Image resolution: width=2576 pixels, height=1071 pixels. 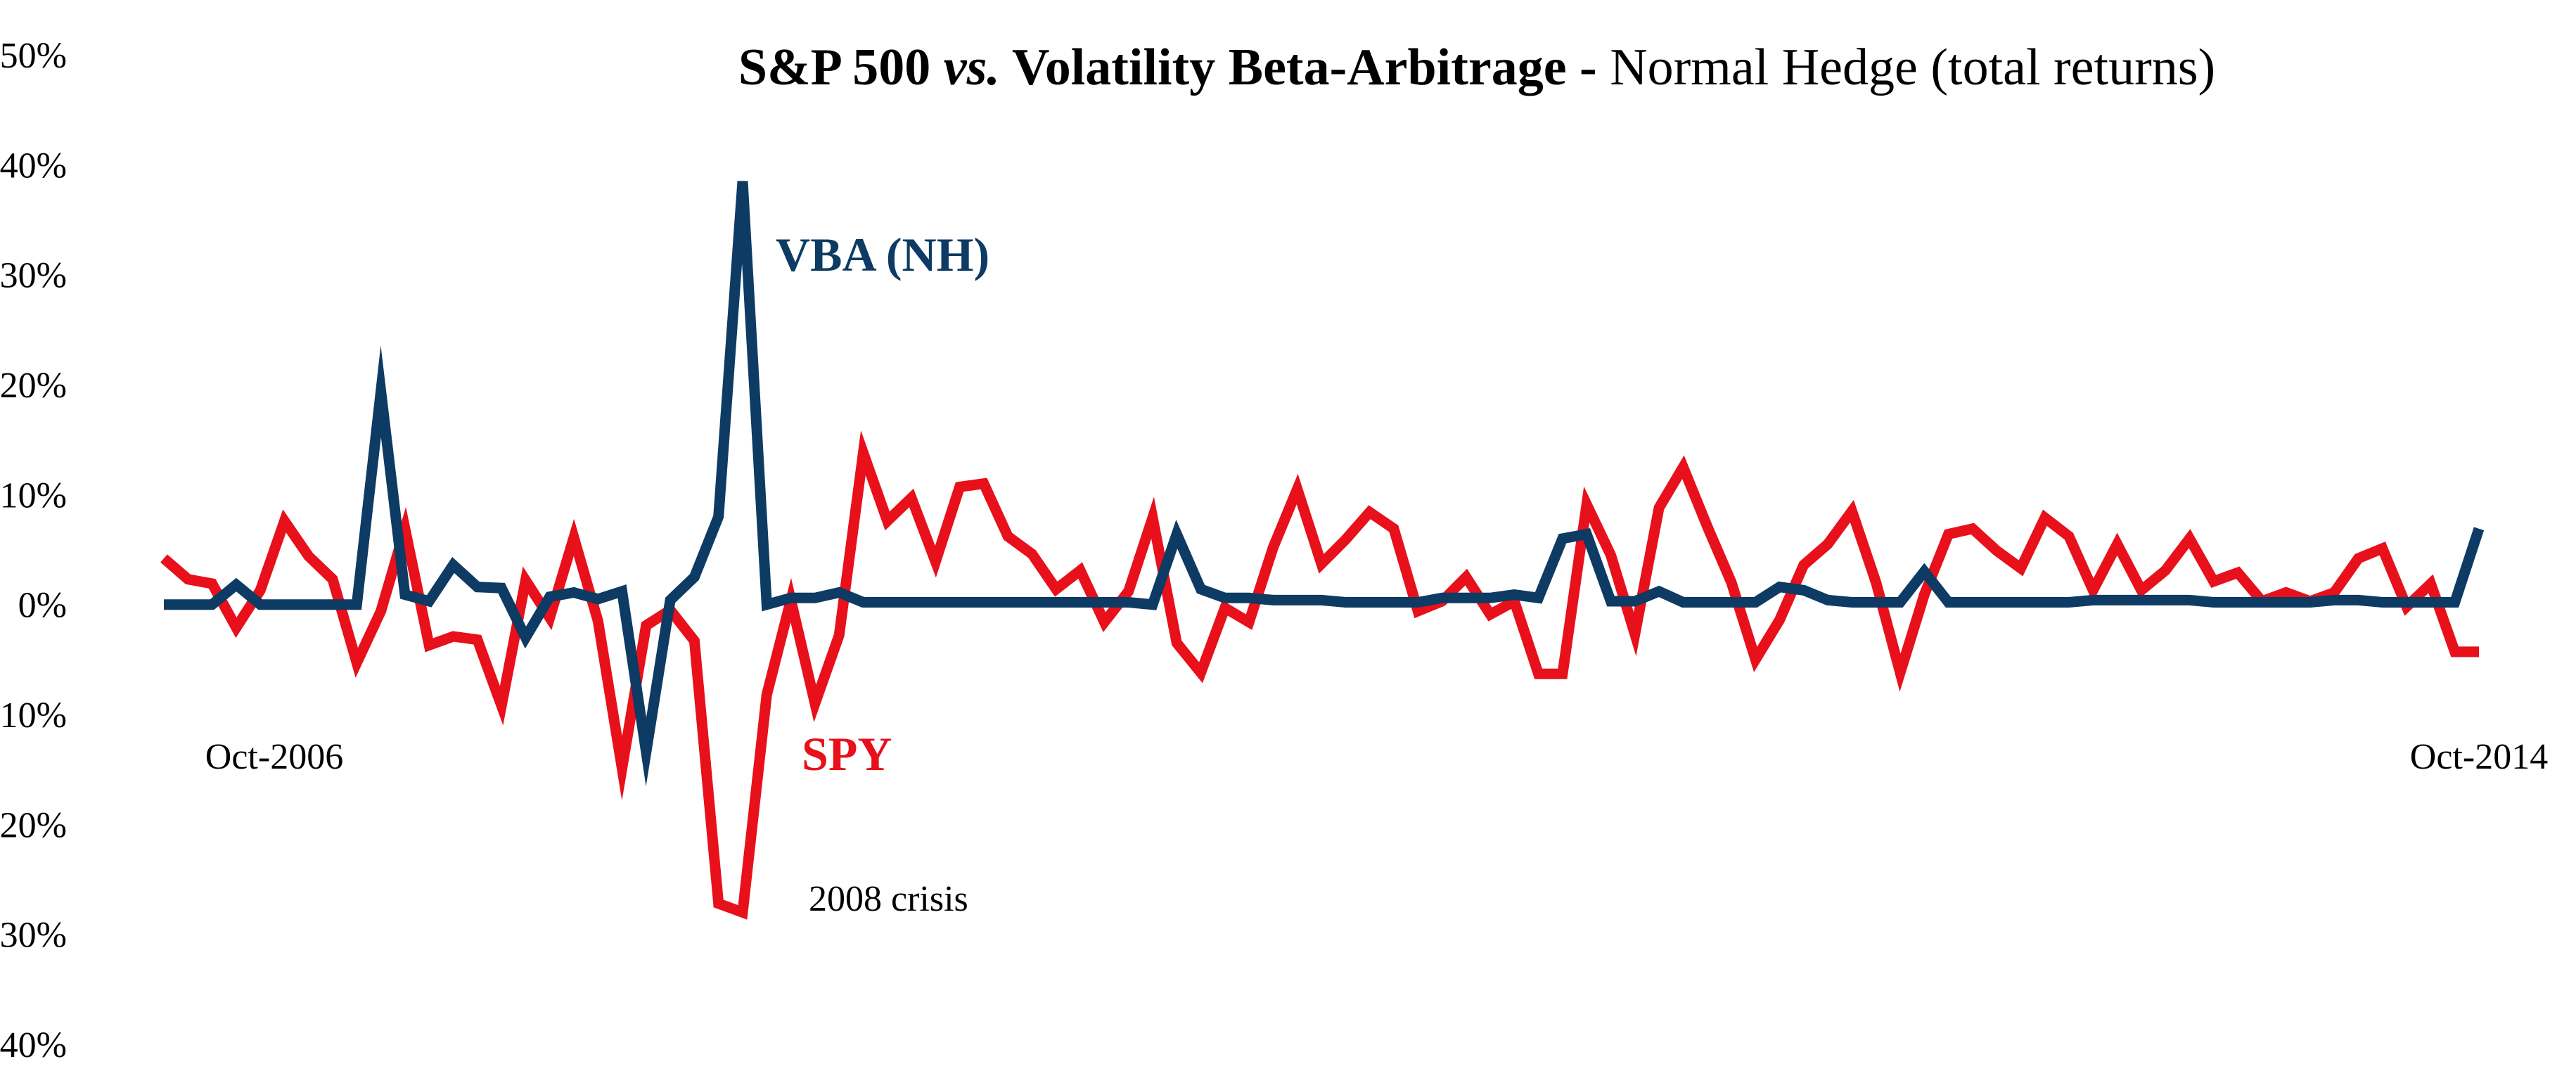 I want to click on y-tick-label: 0%, so click(x=42, y=606).